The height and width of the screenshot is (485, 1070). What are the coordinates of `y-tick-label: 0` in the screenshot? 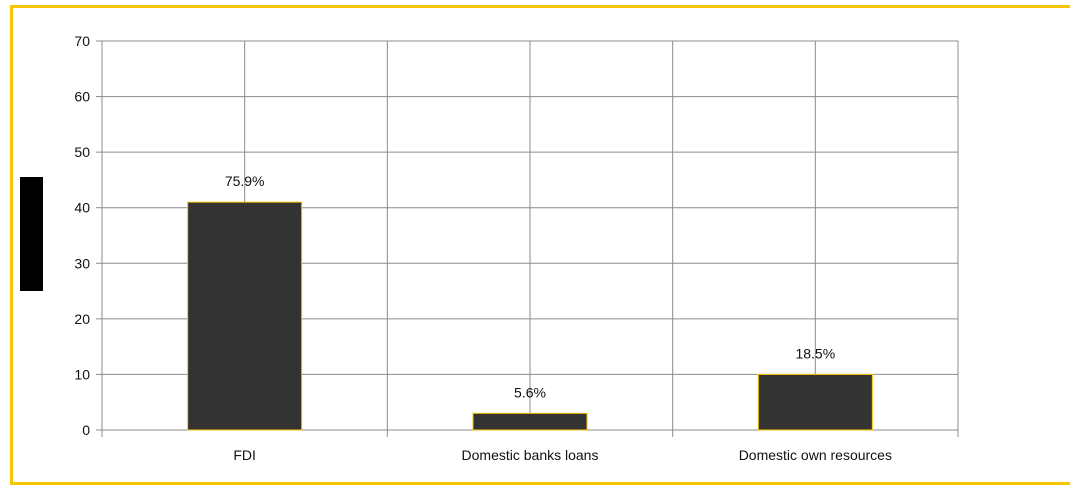 It's located at (86, 430).